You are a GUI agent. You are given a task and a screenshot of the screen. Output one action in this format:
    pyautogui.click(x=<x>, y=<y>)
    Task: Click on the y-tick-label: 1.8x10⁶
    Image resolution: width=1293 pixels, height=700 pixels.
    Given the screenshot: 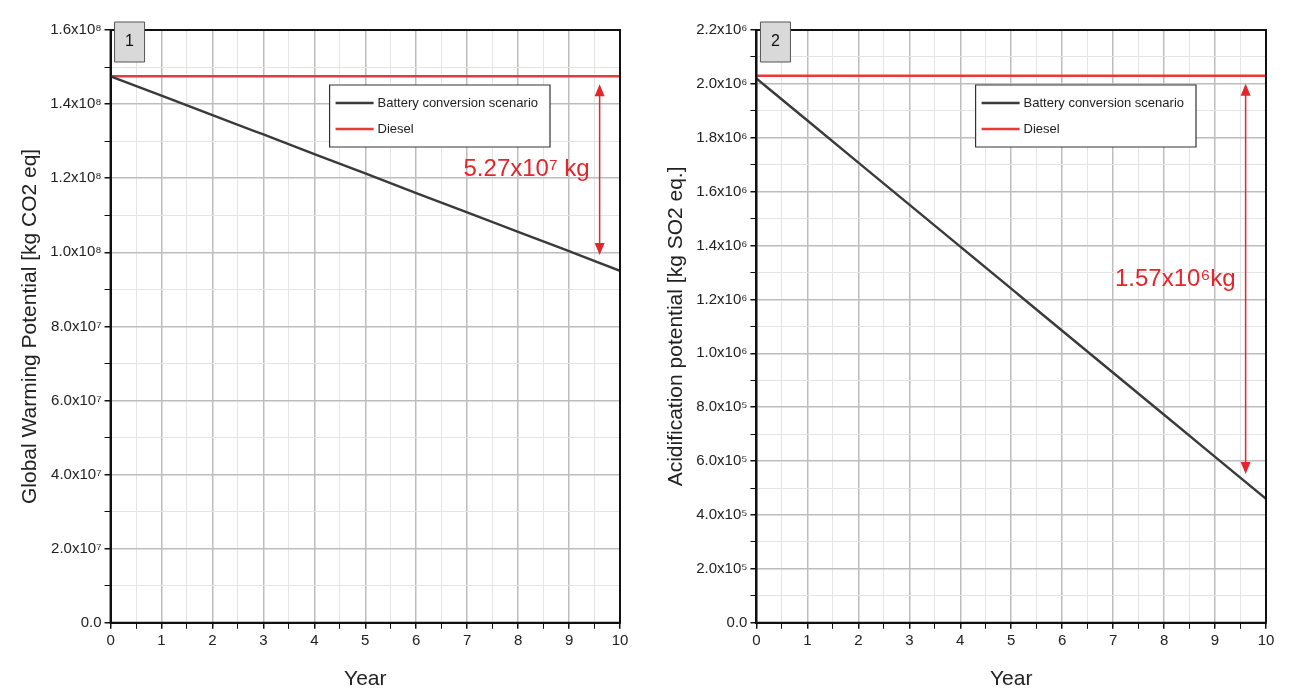 What is the action you would take?
    pyautogui.click(x=722, y=136)
    